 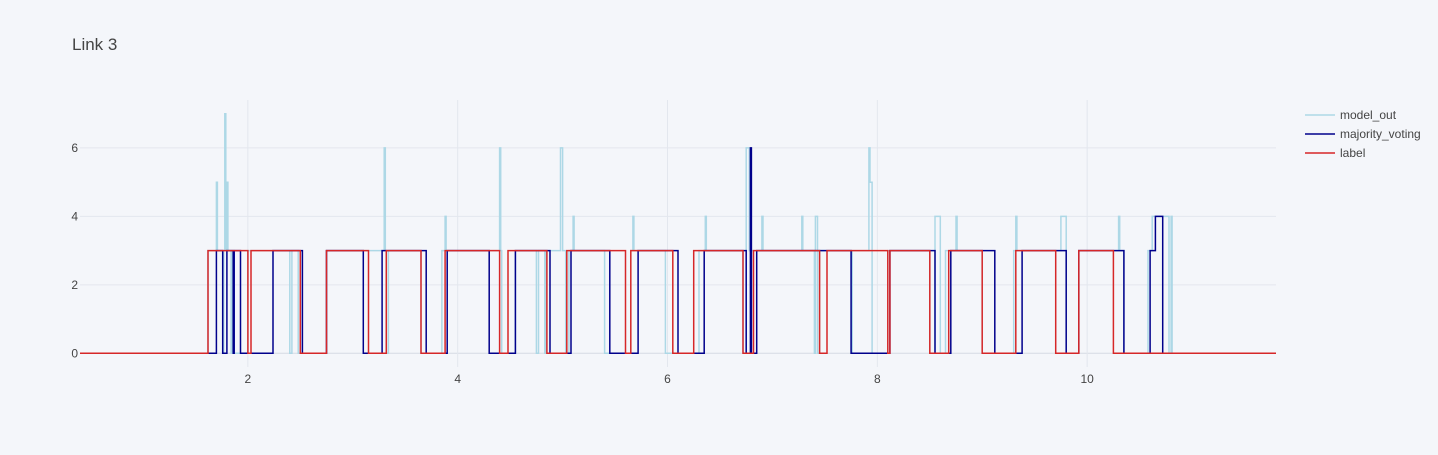 What do you see at coordinates (1380, 134) in the screenshot?
I see `legend-label: majority_voting` at bounding box center [1380, 134].